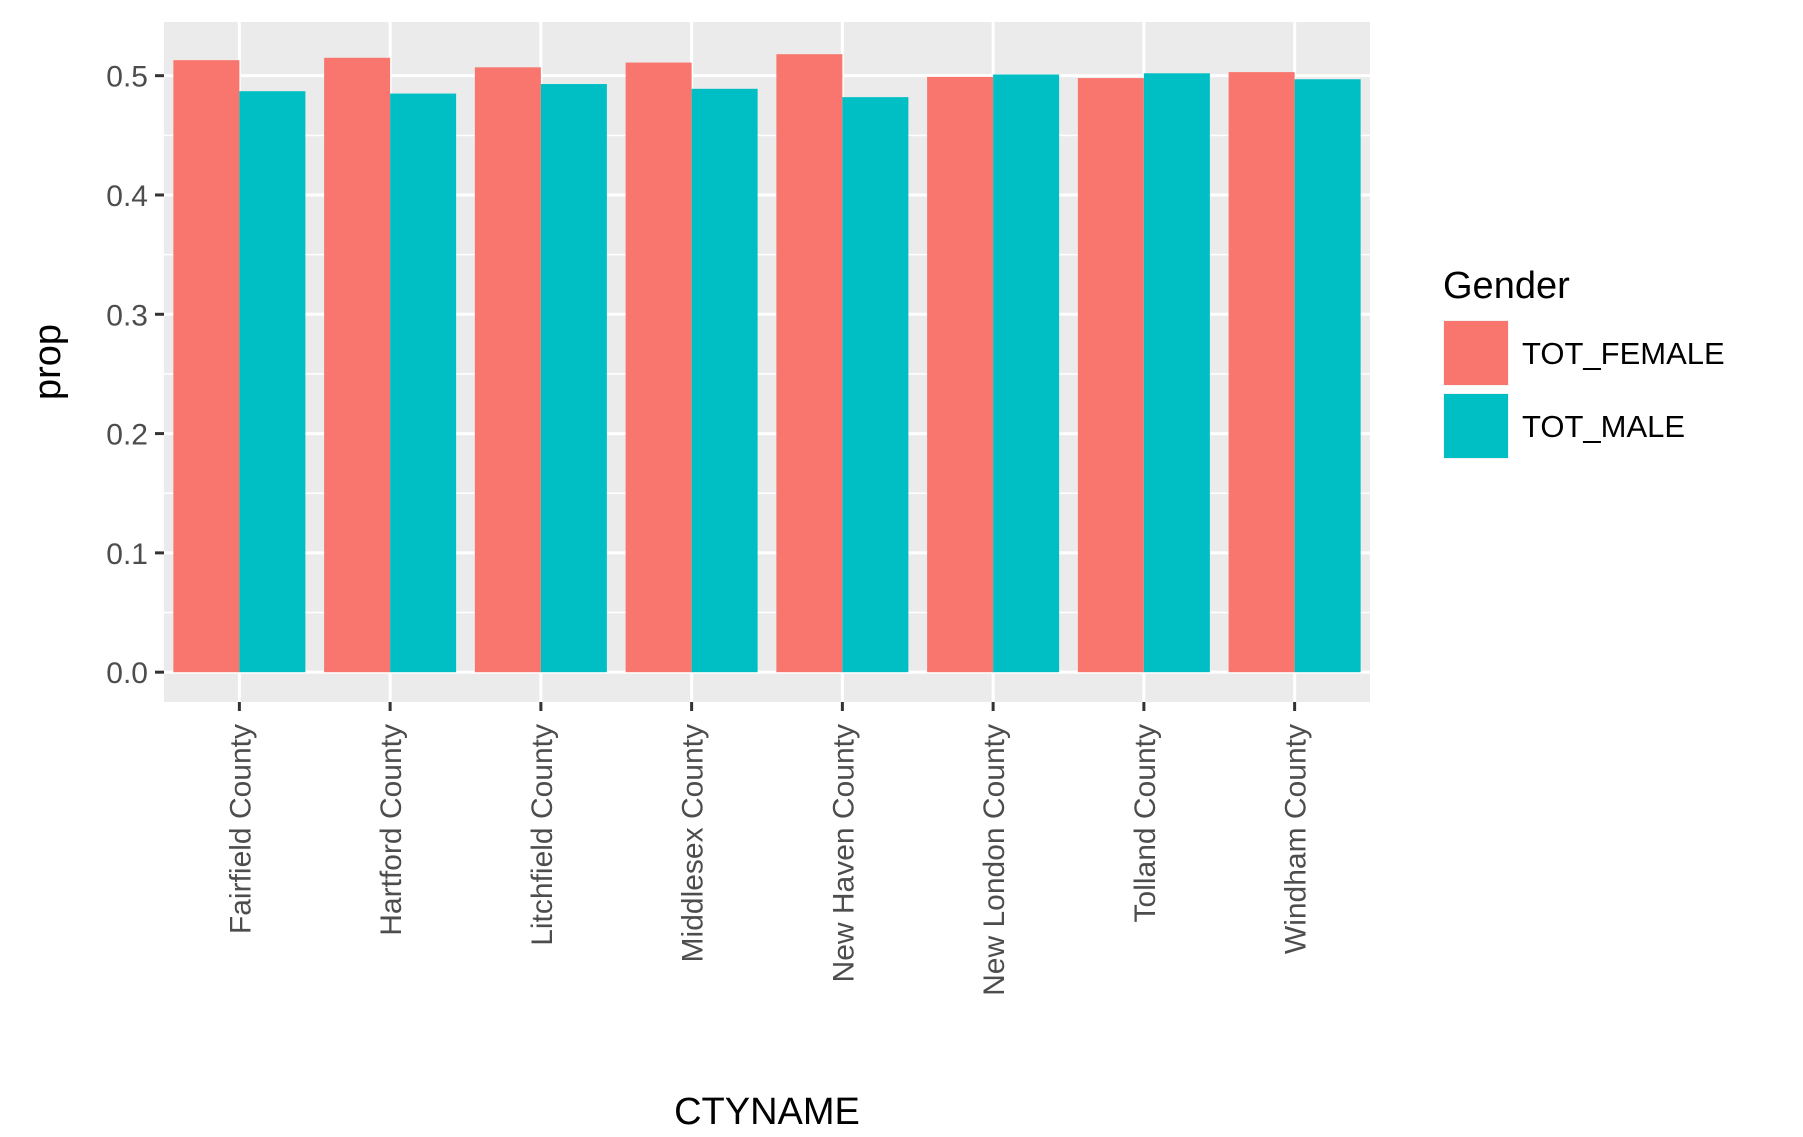 This screenshot has height=1137, width=1803. I want to click on x-tick-label: Fairfield County, so click(240, 829).